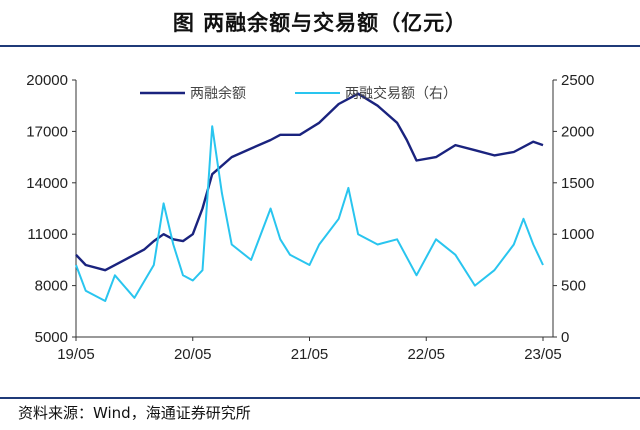 This screenshot has width=640, height=430. What do you see at coordinates (577, 183) in the screenshot?
I see `right-tick-label: 1500` at bounding box center [577, 183].